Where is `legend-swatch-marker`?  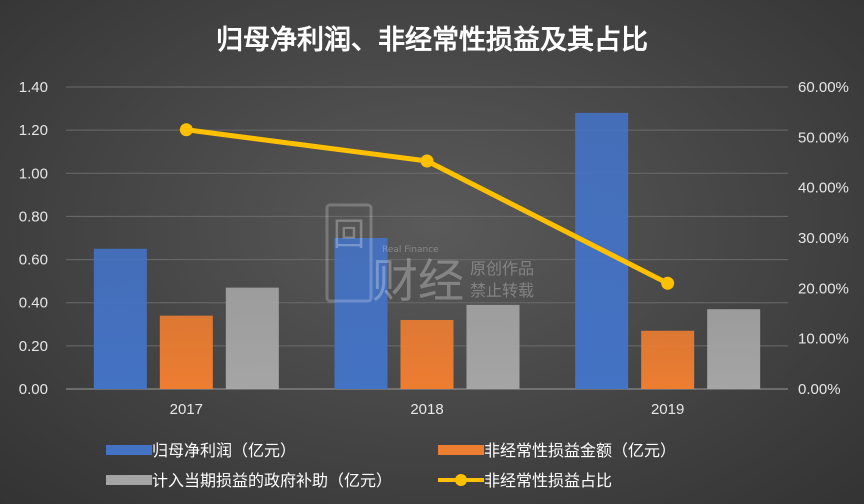
legend-swatch-marker is located at coordinates (461, 480).